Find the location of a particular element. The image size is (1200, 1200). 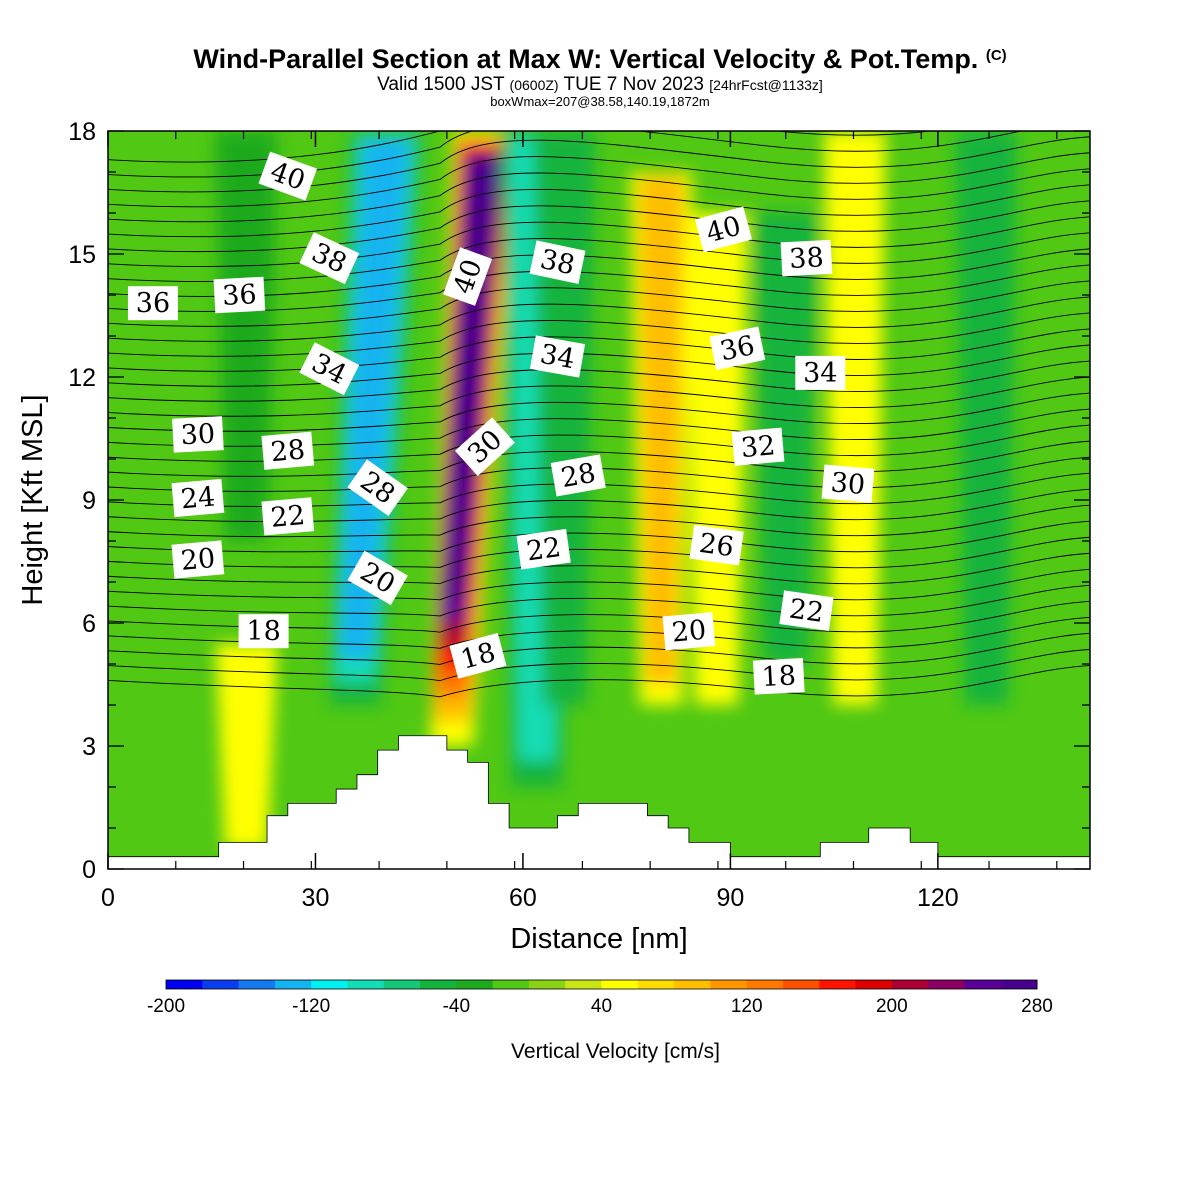

theta-label: 20 is located at coordinates (689, 631).